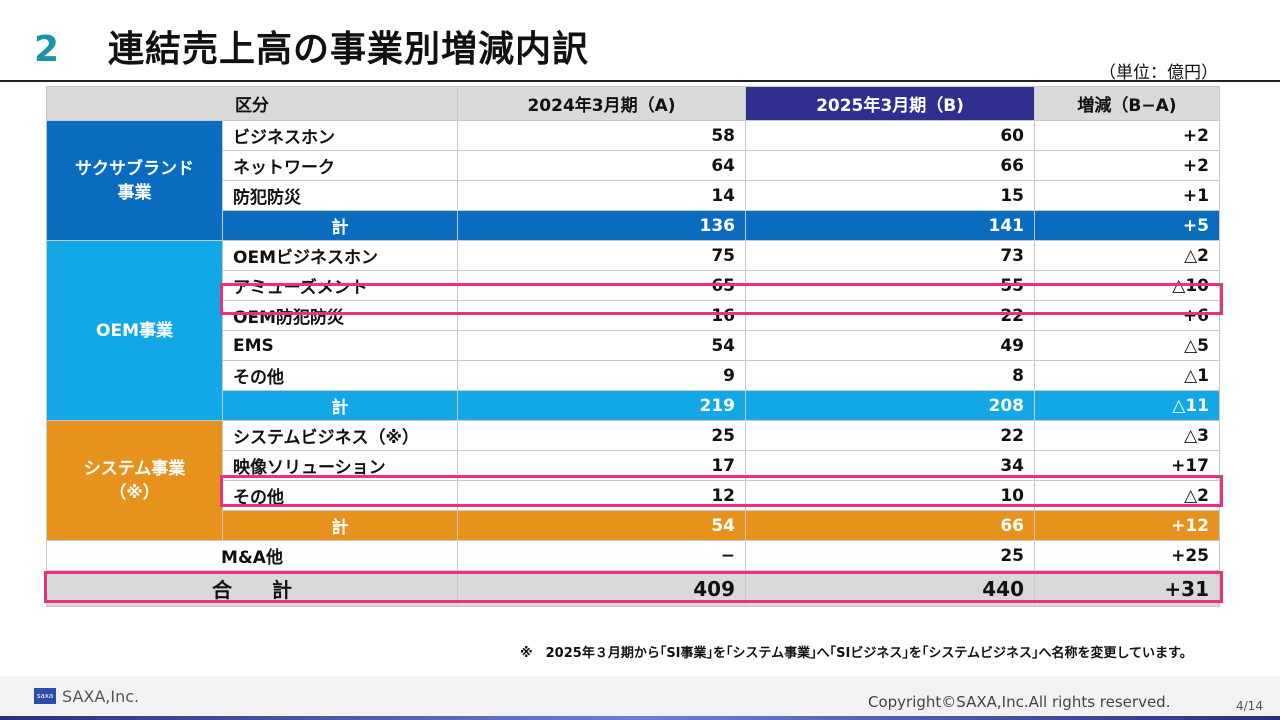  I want to click on company-name: SAXA,Inc., so click(101, 696).